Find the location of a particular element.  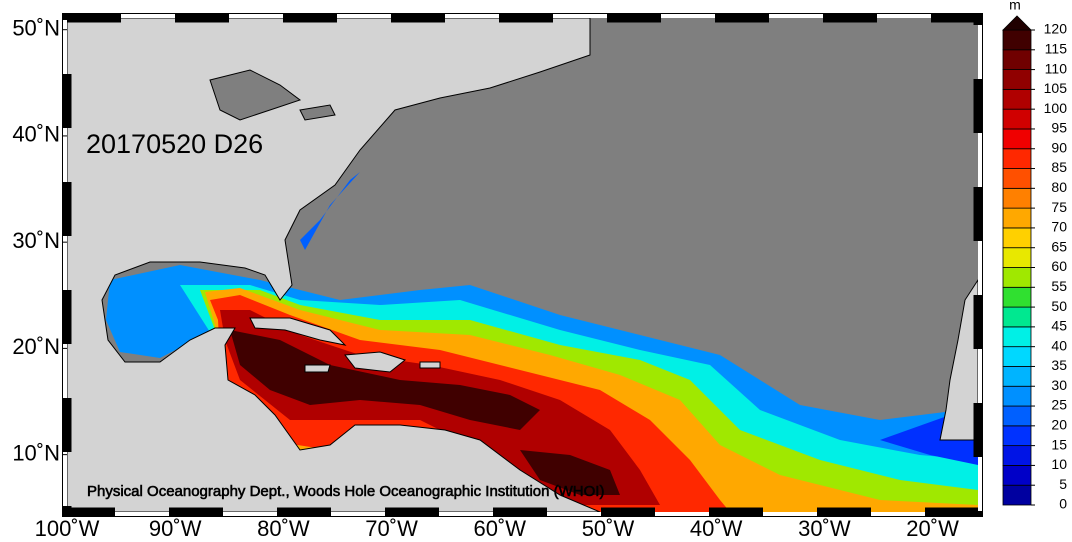

colorbar-label: 40 is located at coordinates (1059, 345).